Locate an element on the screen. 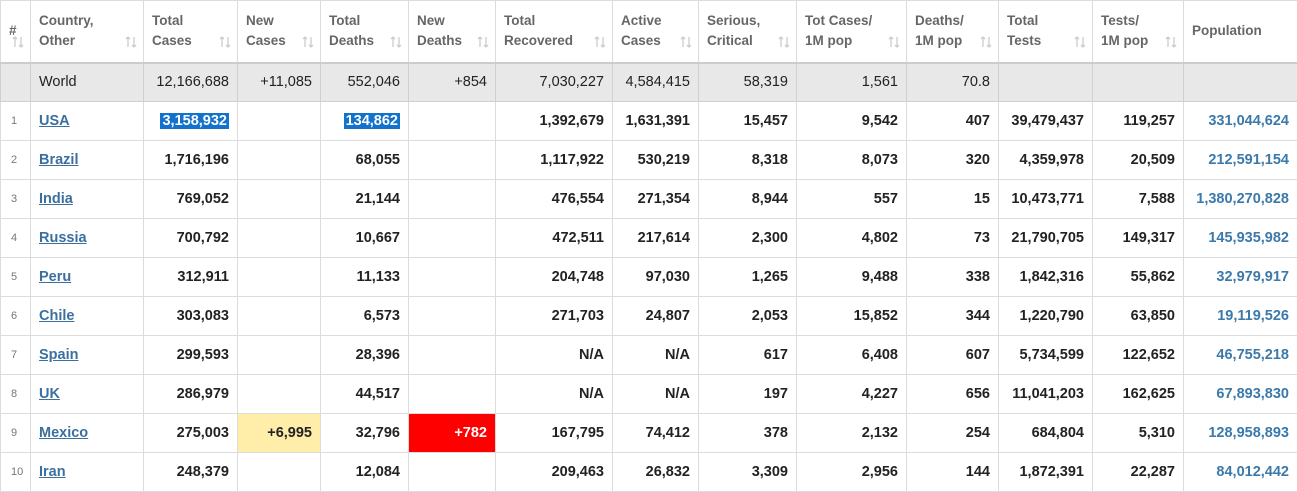  cell: 58,319 is located at coordinates (747, 82).